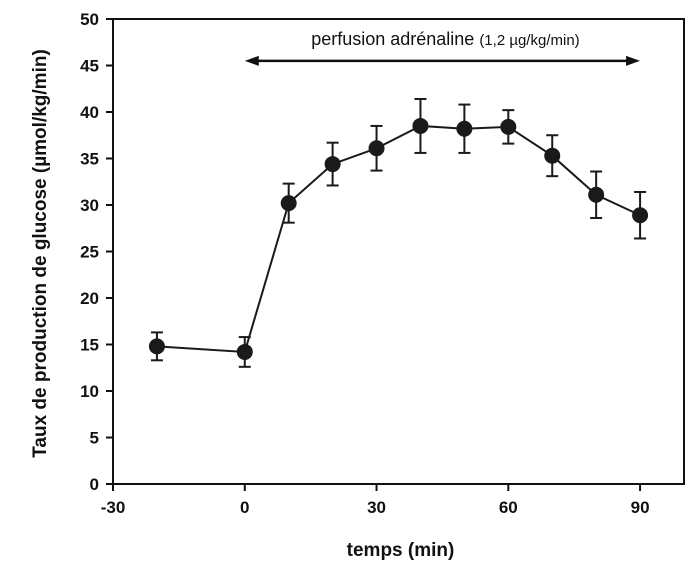  I want to click on y-tick-label: 50, so click(89, 19).